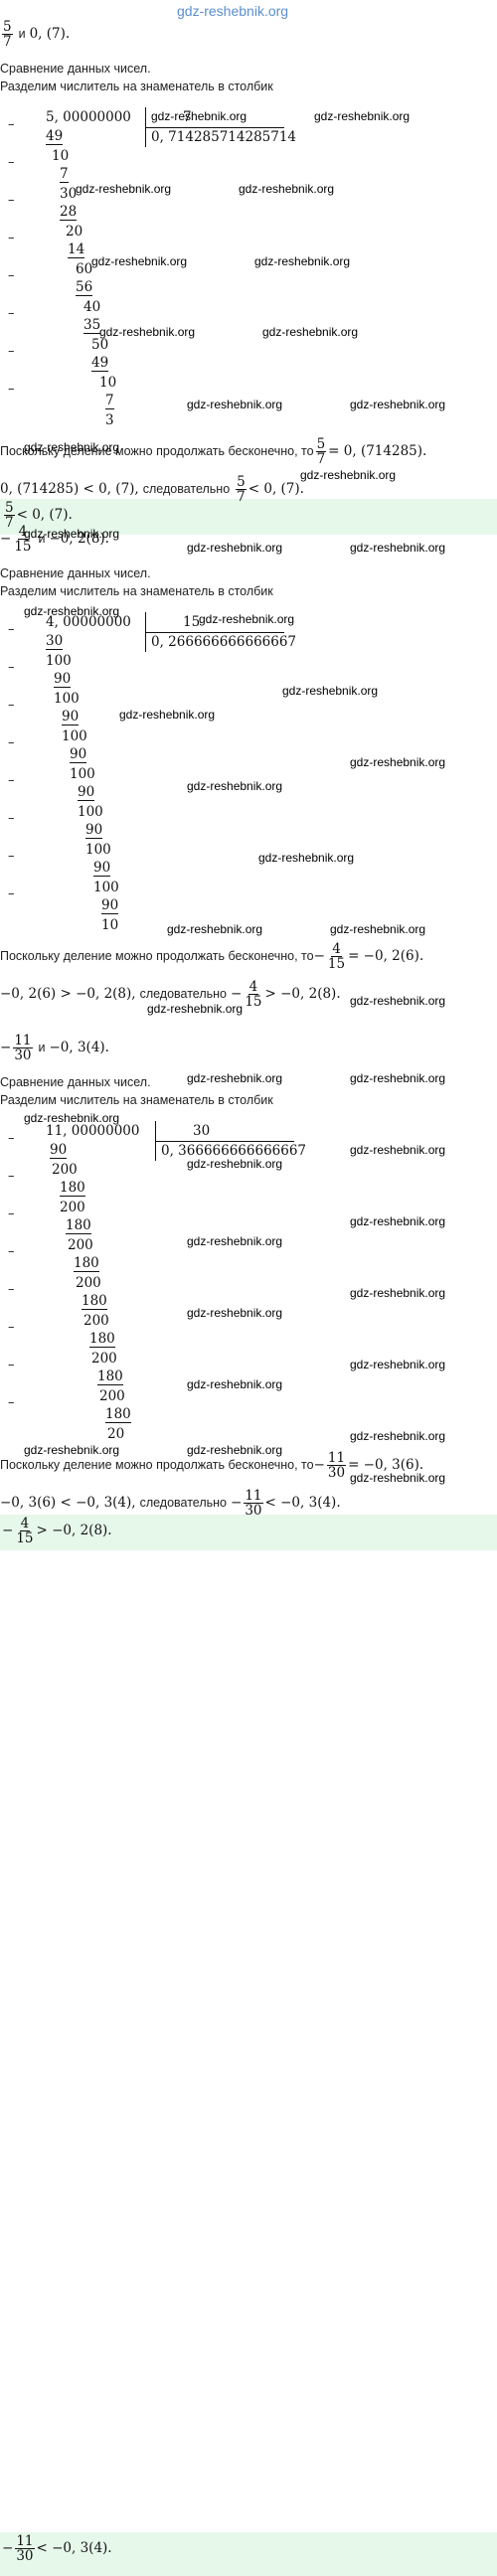 This screenshot has width=497, height=2576. Describe the element at coordinates (68, 994) in the screenshot. I see `decimal-comparison: −0, 2(6) > −0, 2(8),` at that location.